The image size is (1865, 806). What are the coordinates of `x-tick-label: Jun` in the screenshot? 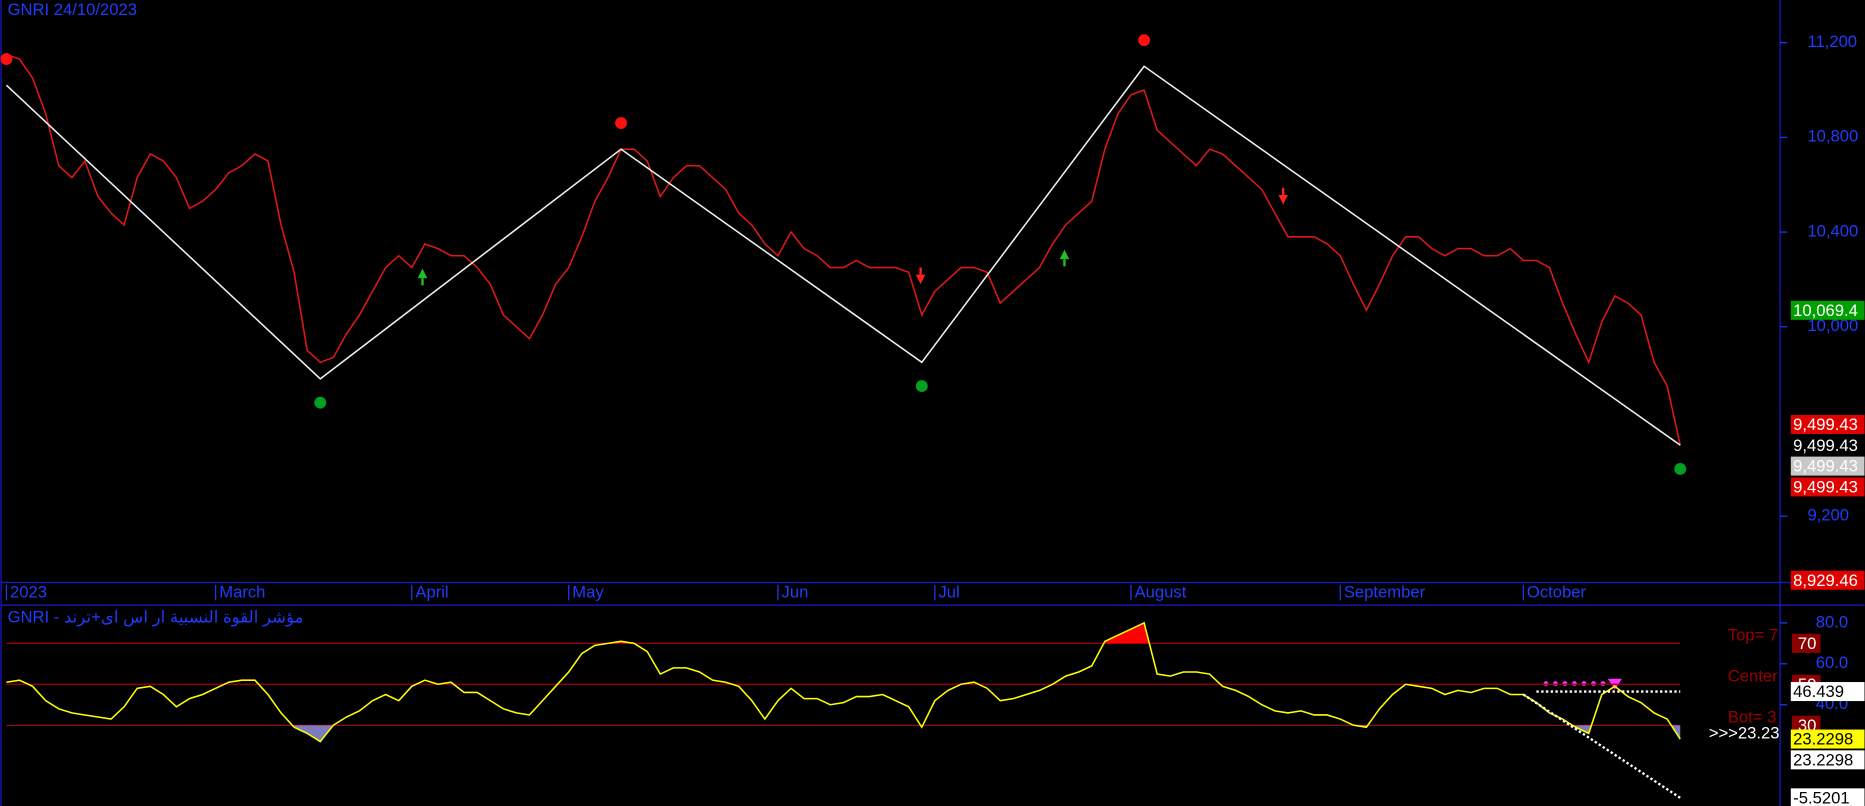 It's located at (795, 592).